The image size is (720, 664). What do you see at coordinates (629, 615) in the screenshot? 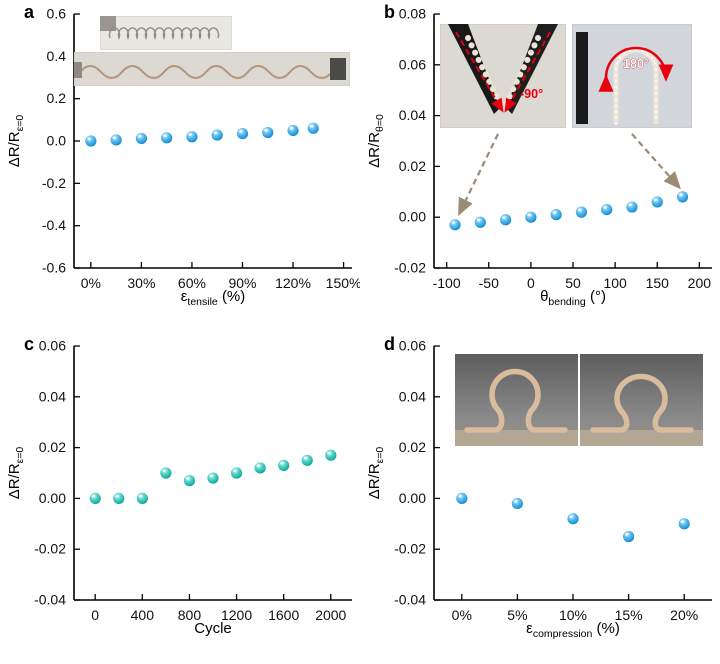
I see `x-tick-label: 15%` at bounding box center [629, 615].